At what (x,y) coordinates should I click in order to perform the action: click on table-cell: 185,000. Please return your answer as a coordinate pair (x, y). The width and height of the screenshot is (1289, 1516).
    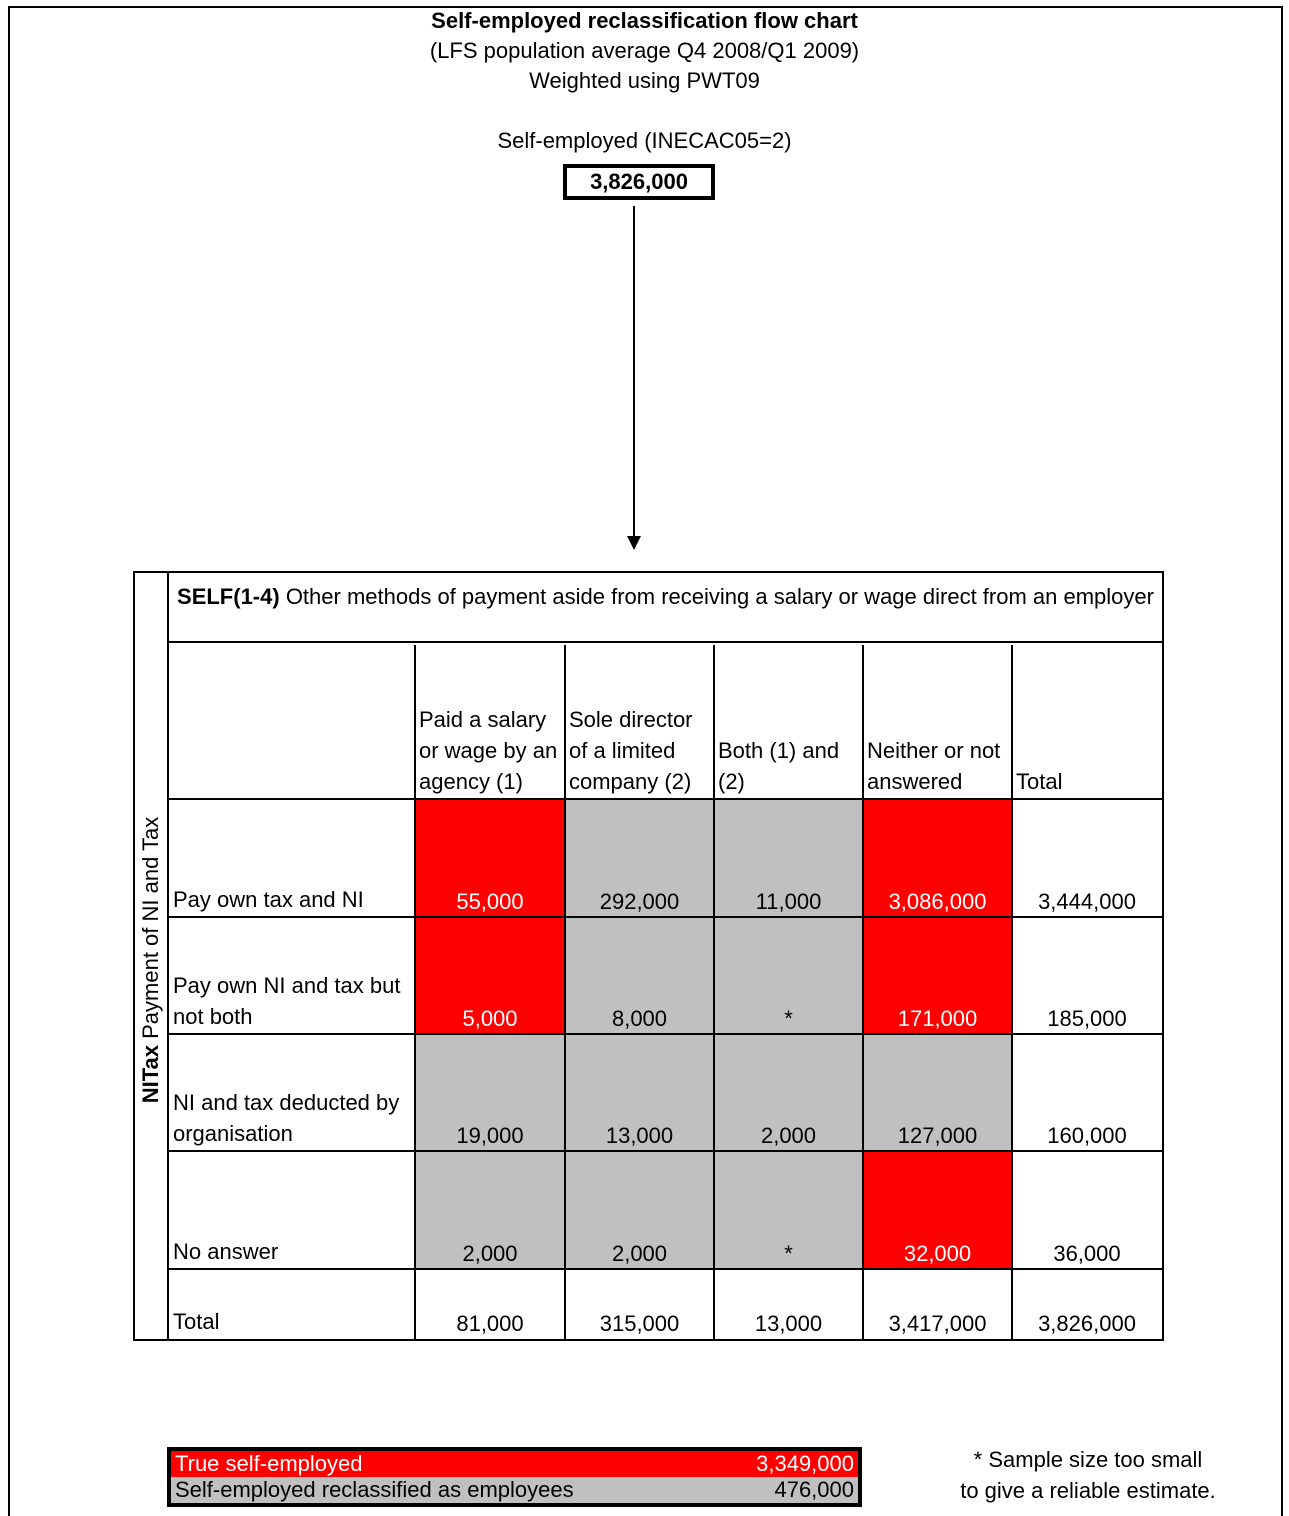
    Looking at the image, I should click on (1087, 1018).